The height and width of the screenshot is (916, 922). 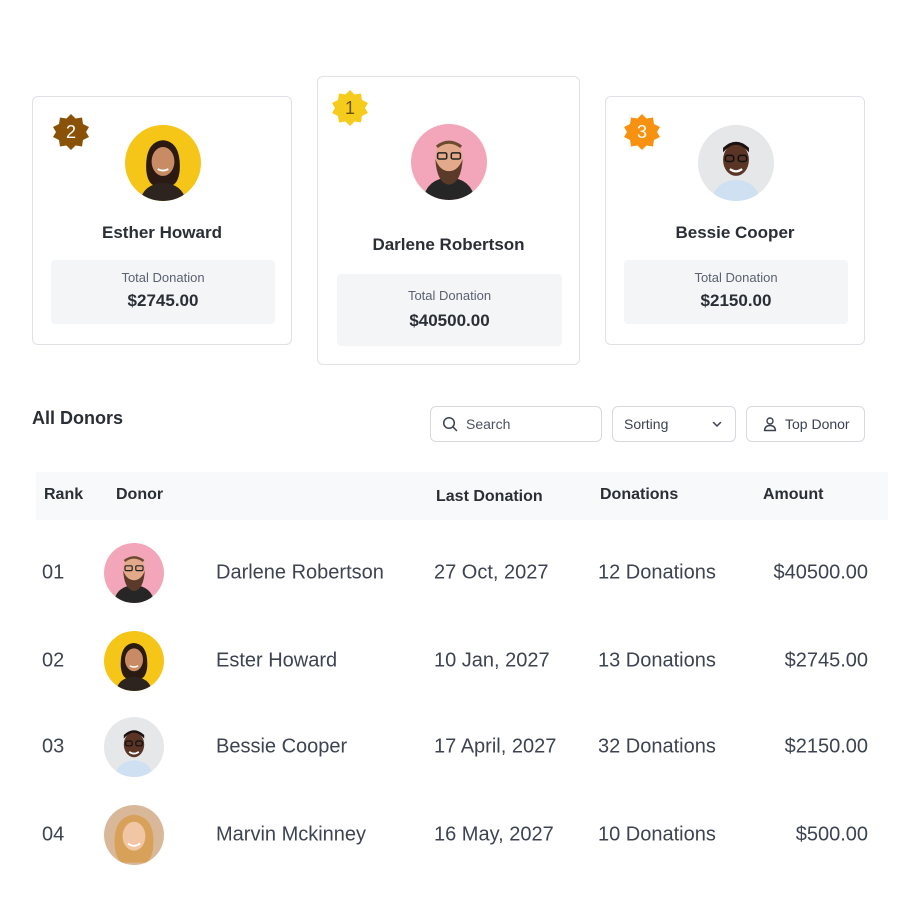 I want to click on search-icon, so click(x=450, y=424).